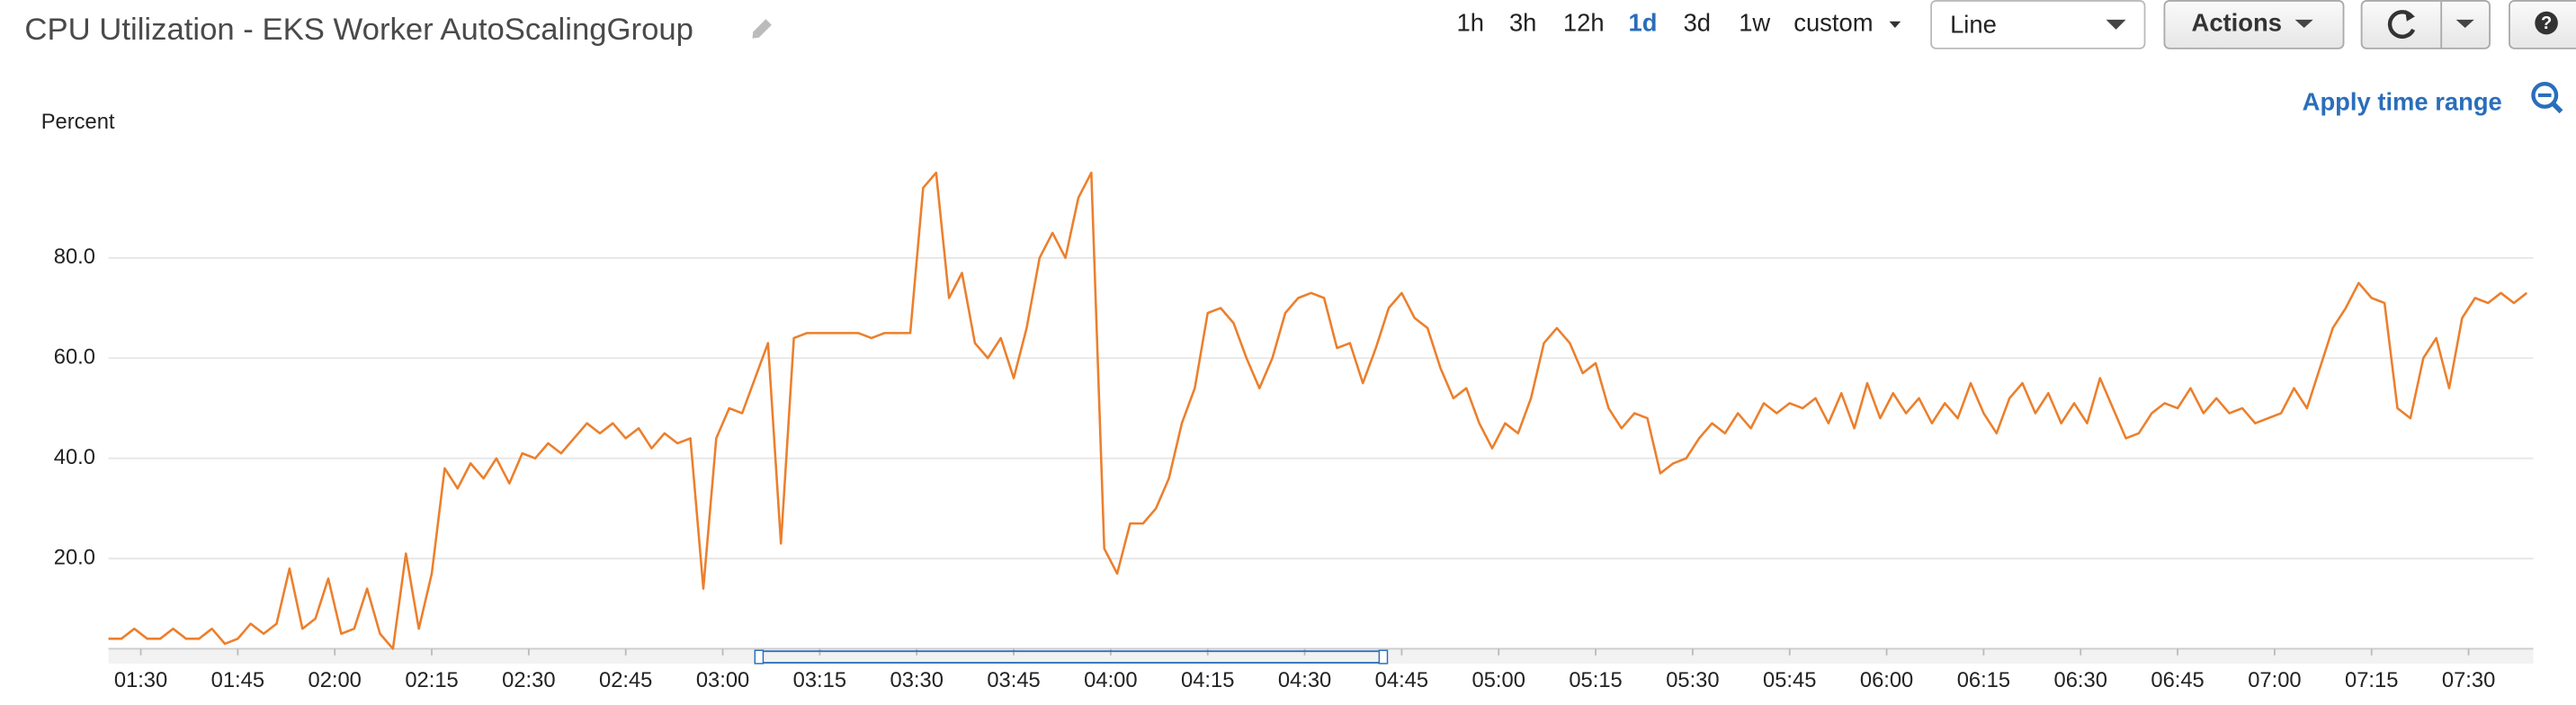 The height and width of the screenshot is (705, 2576). I want to click on y-tick-label: 40.0, so click(74, 458).